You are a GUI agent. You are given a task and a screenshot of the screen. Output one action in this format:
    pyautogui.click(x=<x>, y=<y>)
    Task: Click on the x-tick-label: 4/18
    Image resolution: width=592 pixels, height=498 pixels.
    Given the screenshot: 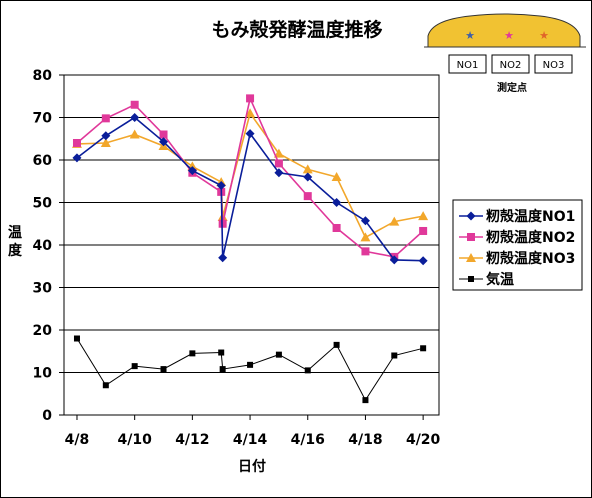 What is the action you would take?
    pyautogui.click(x=365, y=440)
    